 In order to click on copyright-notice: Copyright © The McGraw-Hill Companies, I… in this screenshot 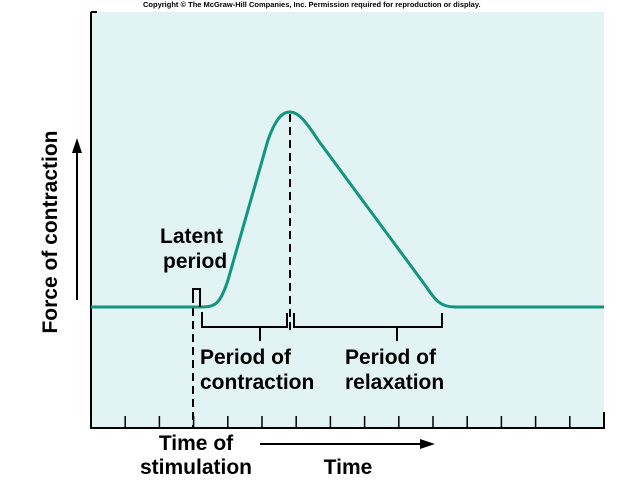, I will do `click(312, 4)`.